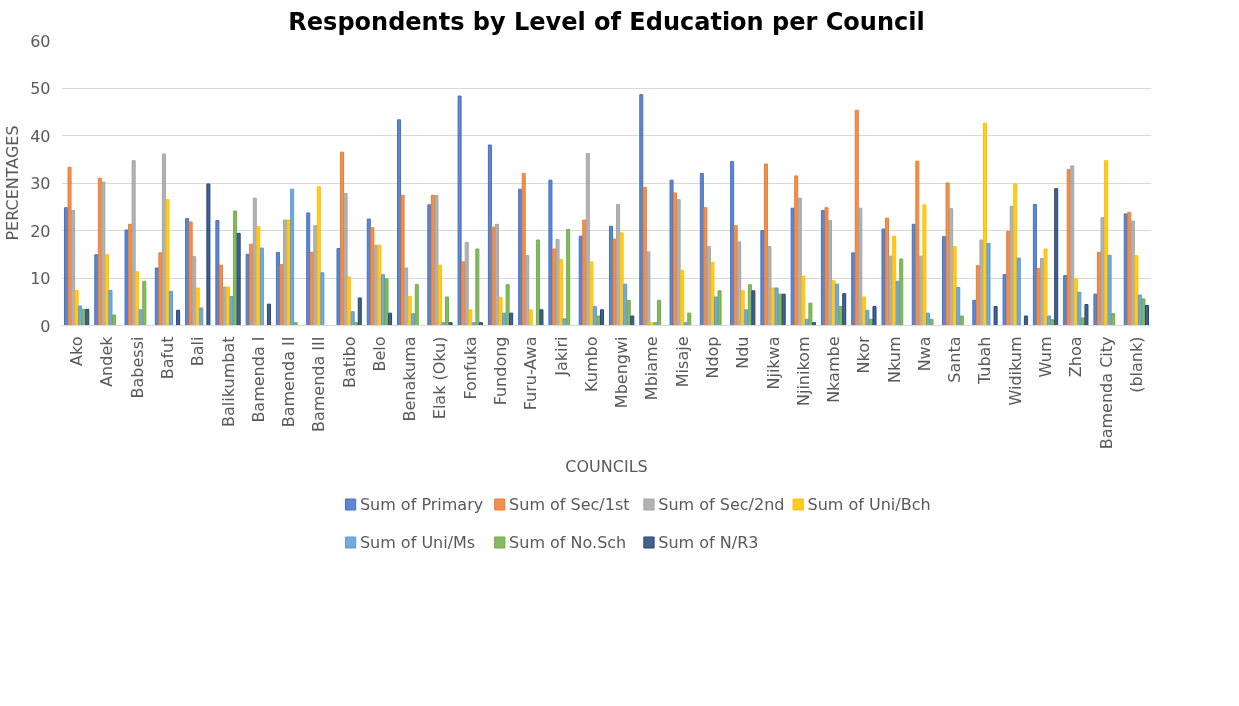  Describe the element at coordinates (167, 358) in the screenshot. I see `x-tick-label: Bafut` at that location.